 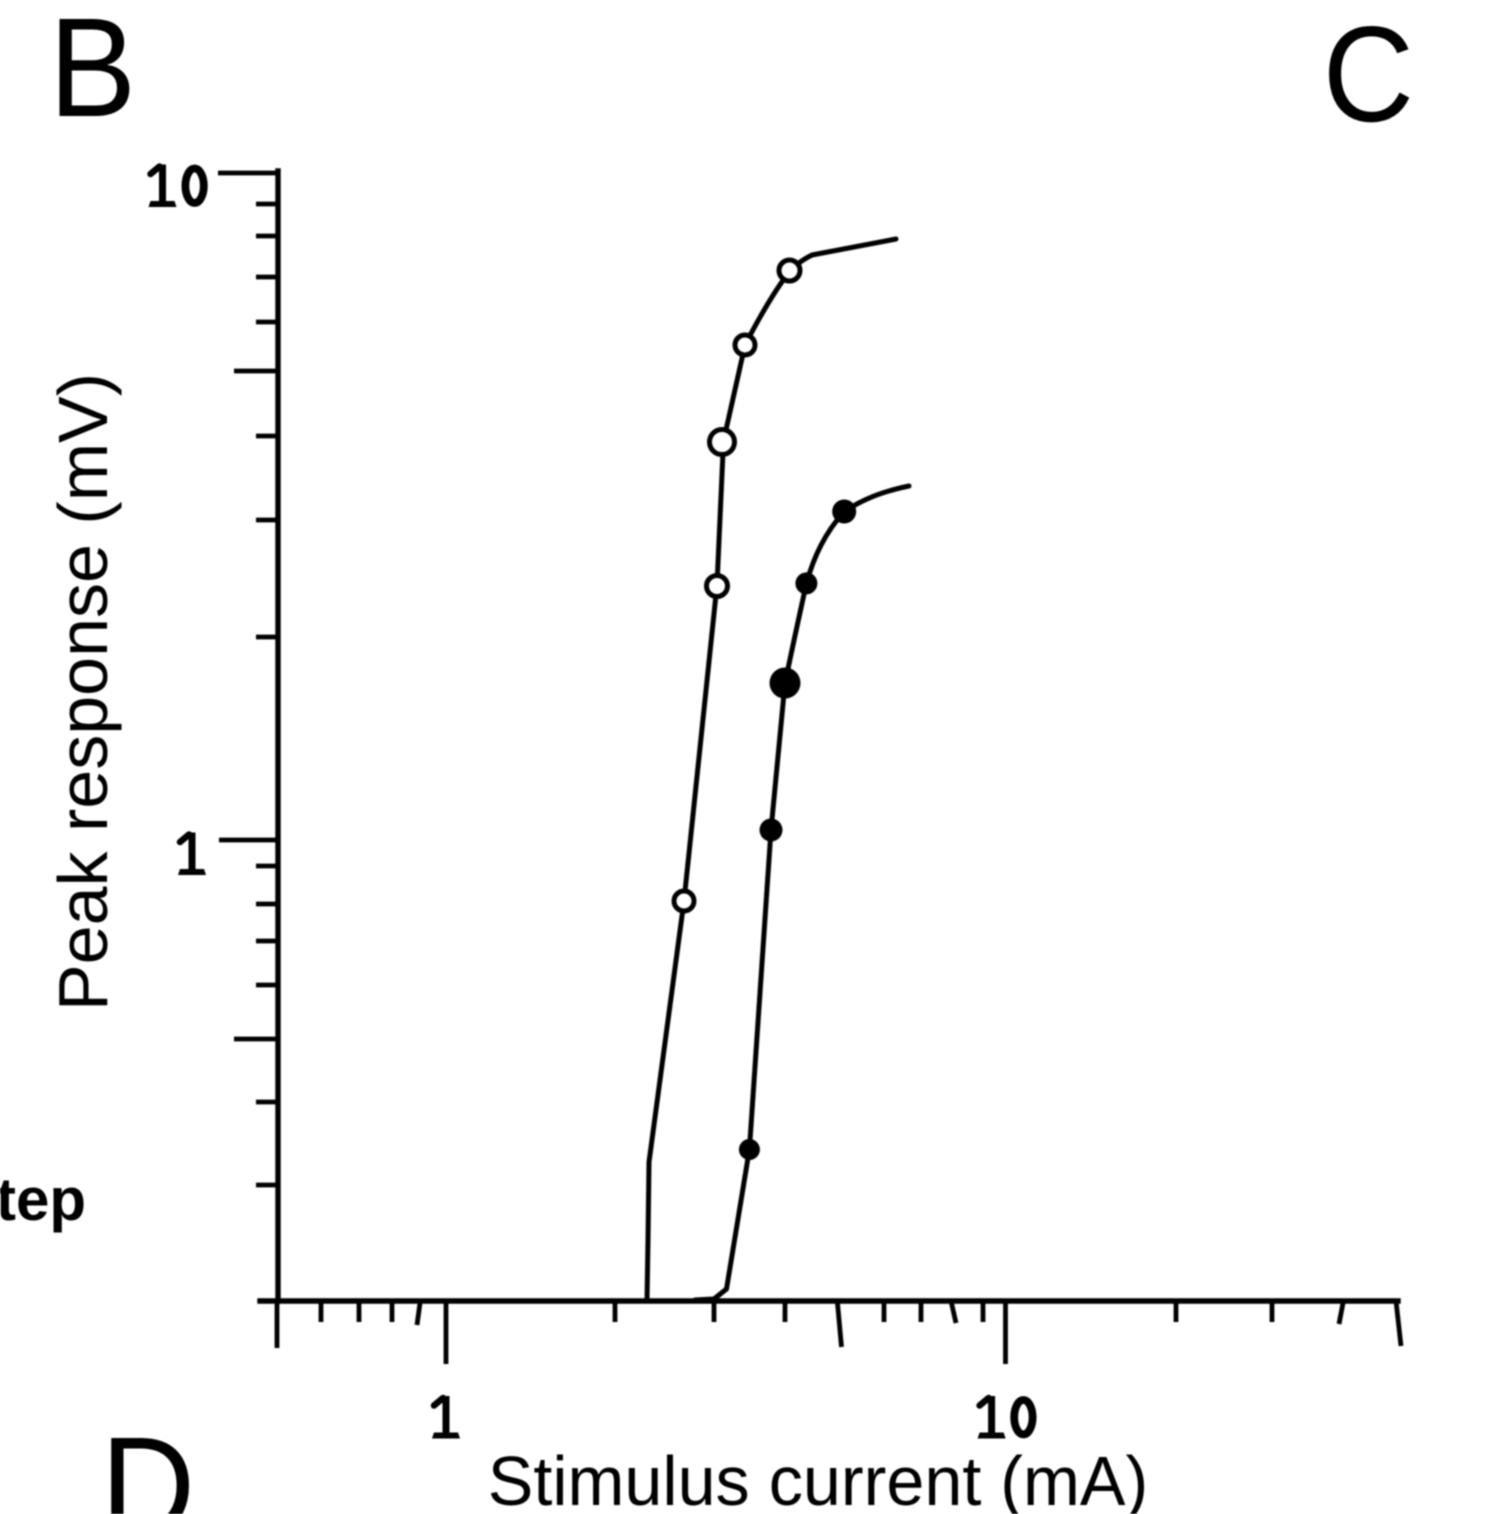 I want to click on svg-text: B, so click(x=92, y=73).